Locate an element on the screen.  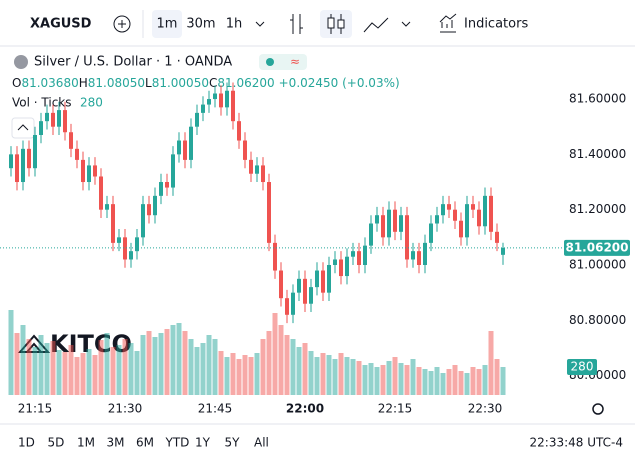
bars-icon is located at coordinates (296, 24).